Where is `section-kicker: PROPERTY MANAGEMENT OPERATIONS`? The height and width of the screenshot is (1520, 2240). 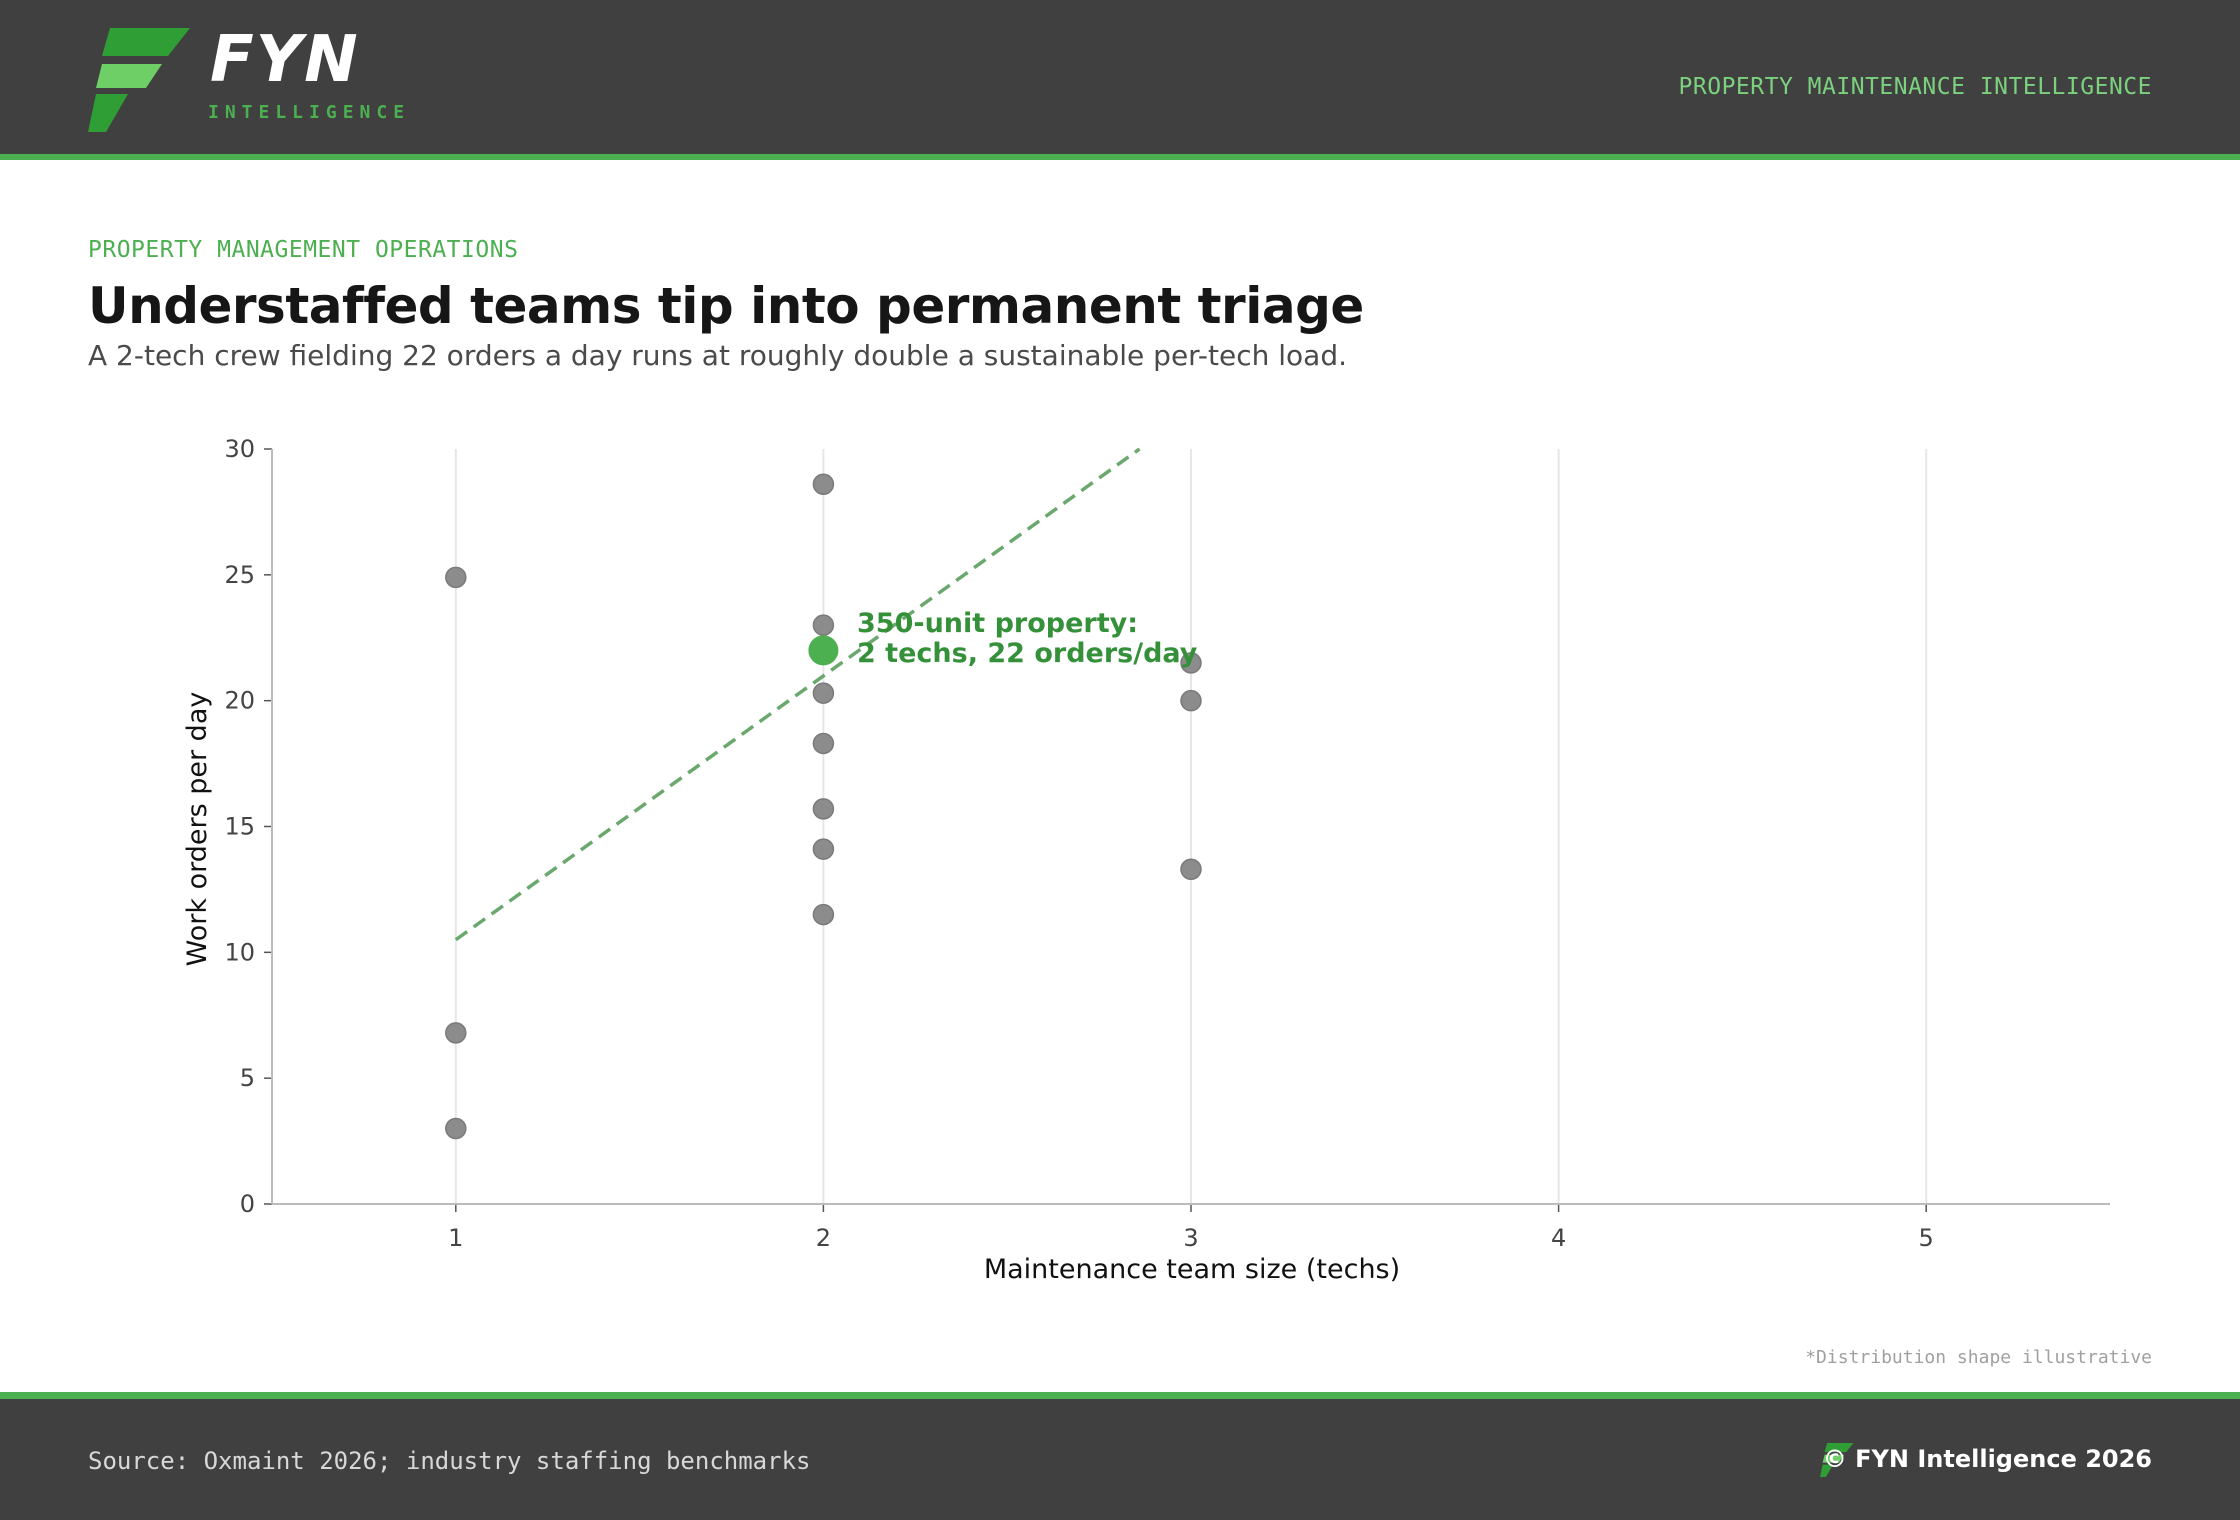
section-kicker: PROPERTY MANAGEMENT OPERATIONS is located at coordinates (303, 250).